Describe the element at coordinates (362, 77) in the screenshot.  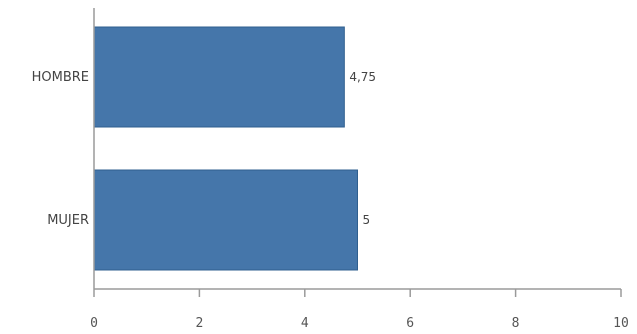
I see `value-label-hombre: 4,75` at that location.